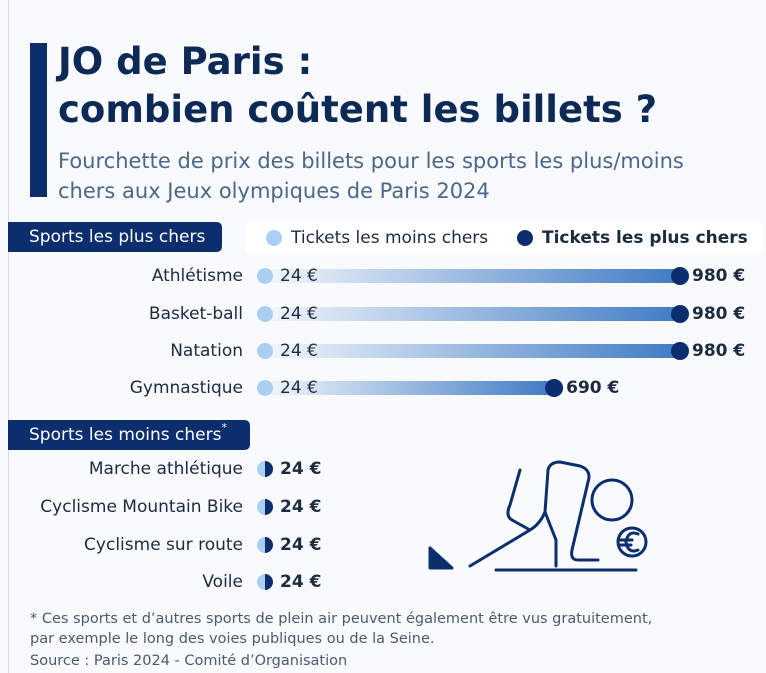 The image size is (766, 673). Describe the element at coordinates (197, 276) in the screenshot. I see `category-label: Athlétisme` at that location.